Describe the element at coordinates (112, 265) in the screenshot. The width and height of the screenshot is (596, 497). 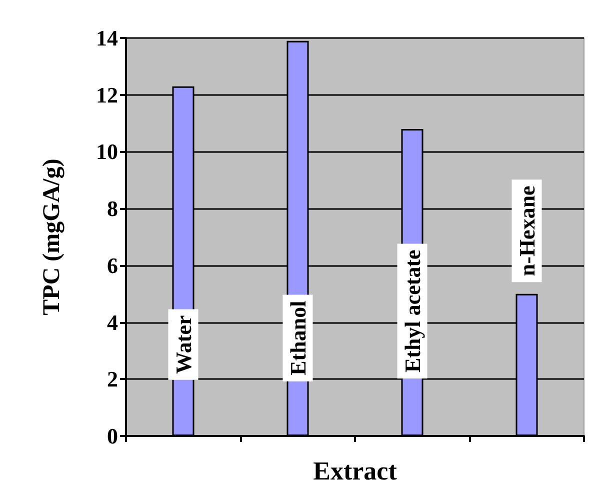
I see `y-tick-label: 6` at that location.